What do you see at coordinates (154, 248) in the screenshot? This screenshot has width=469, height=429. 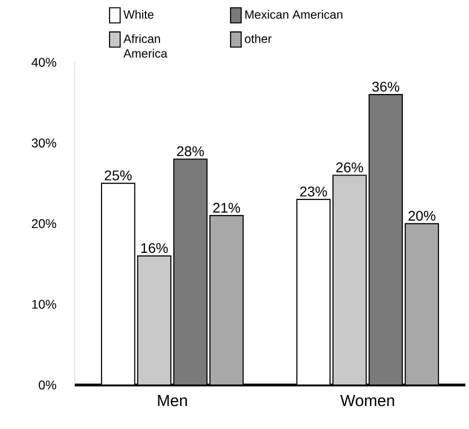 I see `data-label: 16%` at bounding box center [154, 248].